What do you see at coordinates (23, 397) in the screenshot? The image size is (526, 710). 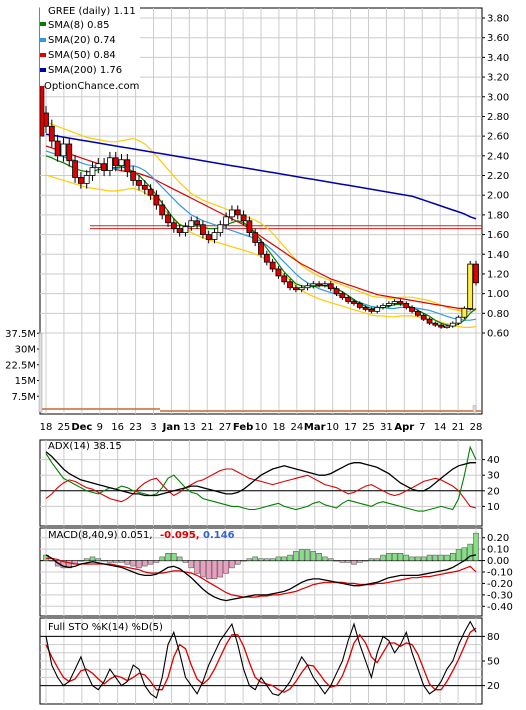 I see `volume-tick-label: 7.5M` at bounding box center [23, 397].